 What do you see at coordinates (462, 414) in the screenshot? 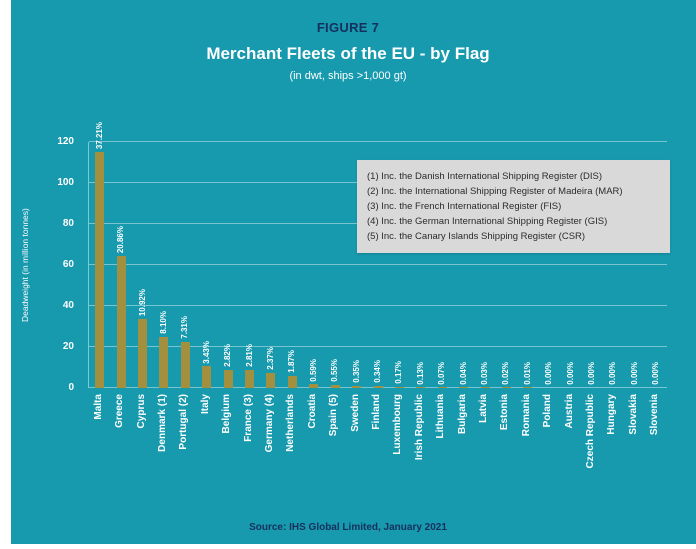
I see `x-axis-label: Bulgaria` at bounding box center [462, 414].